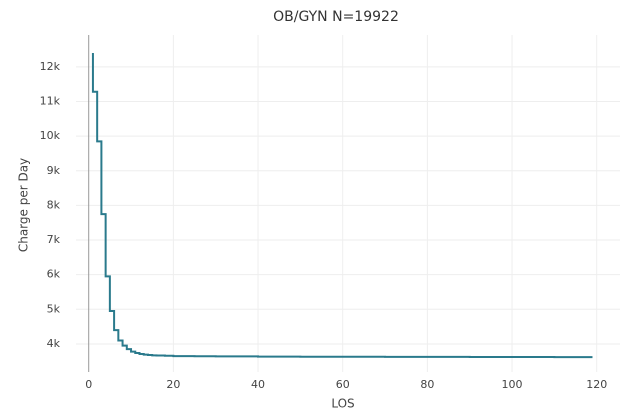  I want to click on x-tick-label: 80, so click(427, 384).